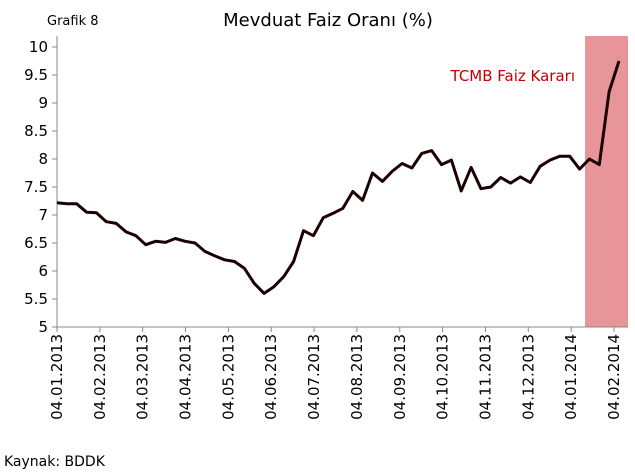 The height and width of the screenshot is (476, 635). I want to click on highlight-band, so click(606, 181).